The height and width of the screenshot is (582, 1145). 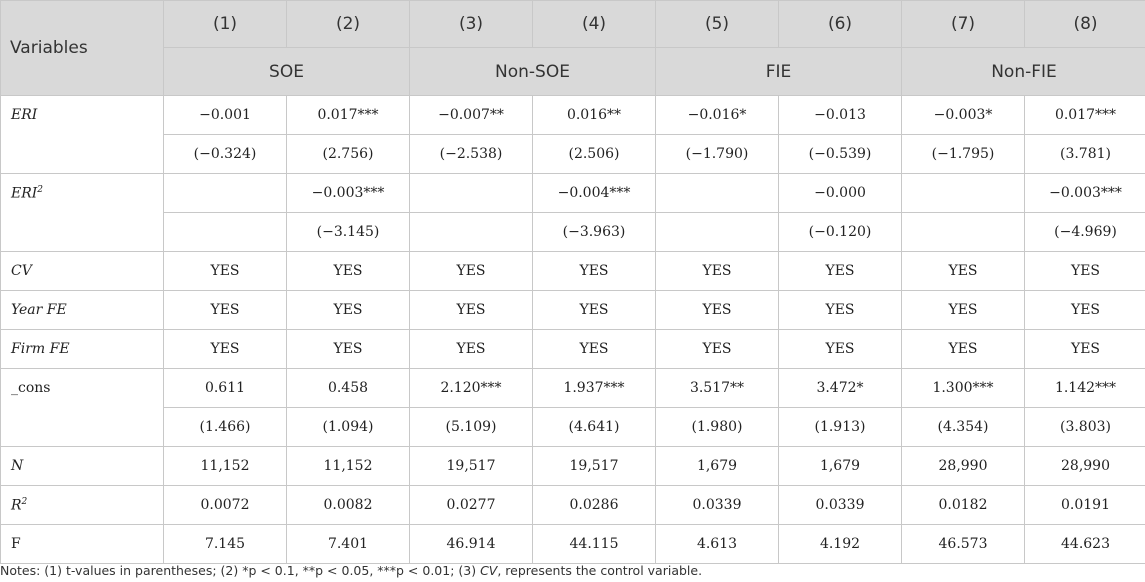 I want to click on column-header: (3), so click(x=471, y=24).